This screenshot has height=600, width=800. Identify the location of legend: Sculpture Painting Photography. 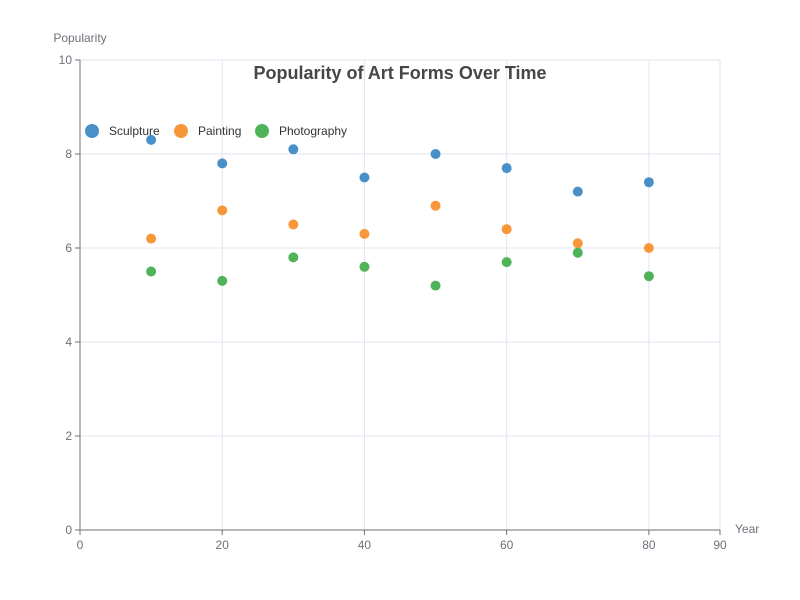
(216, 131).